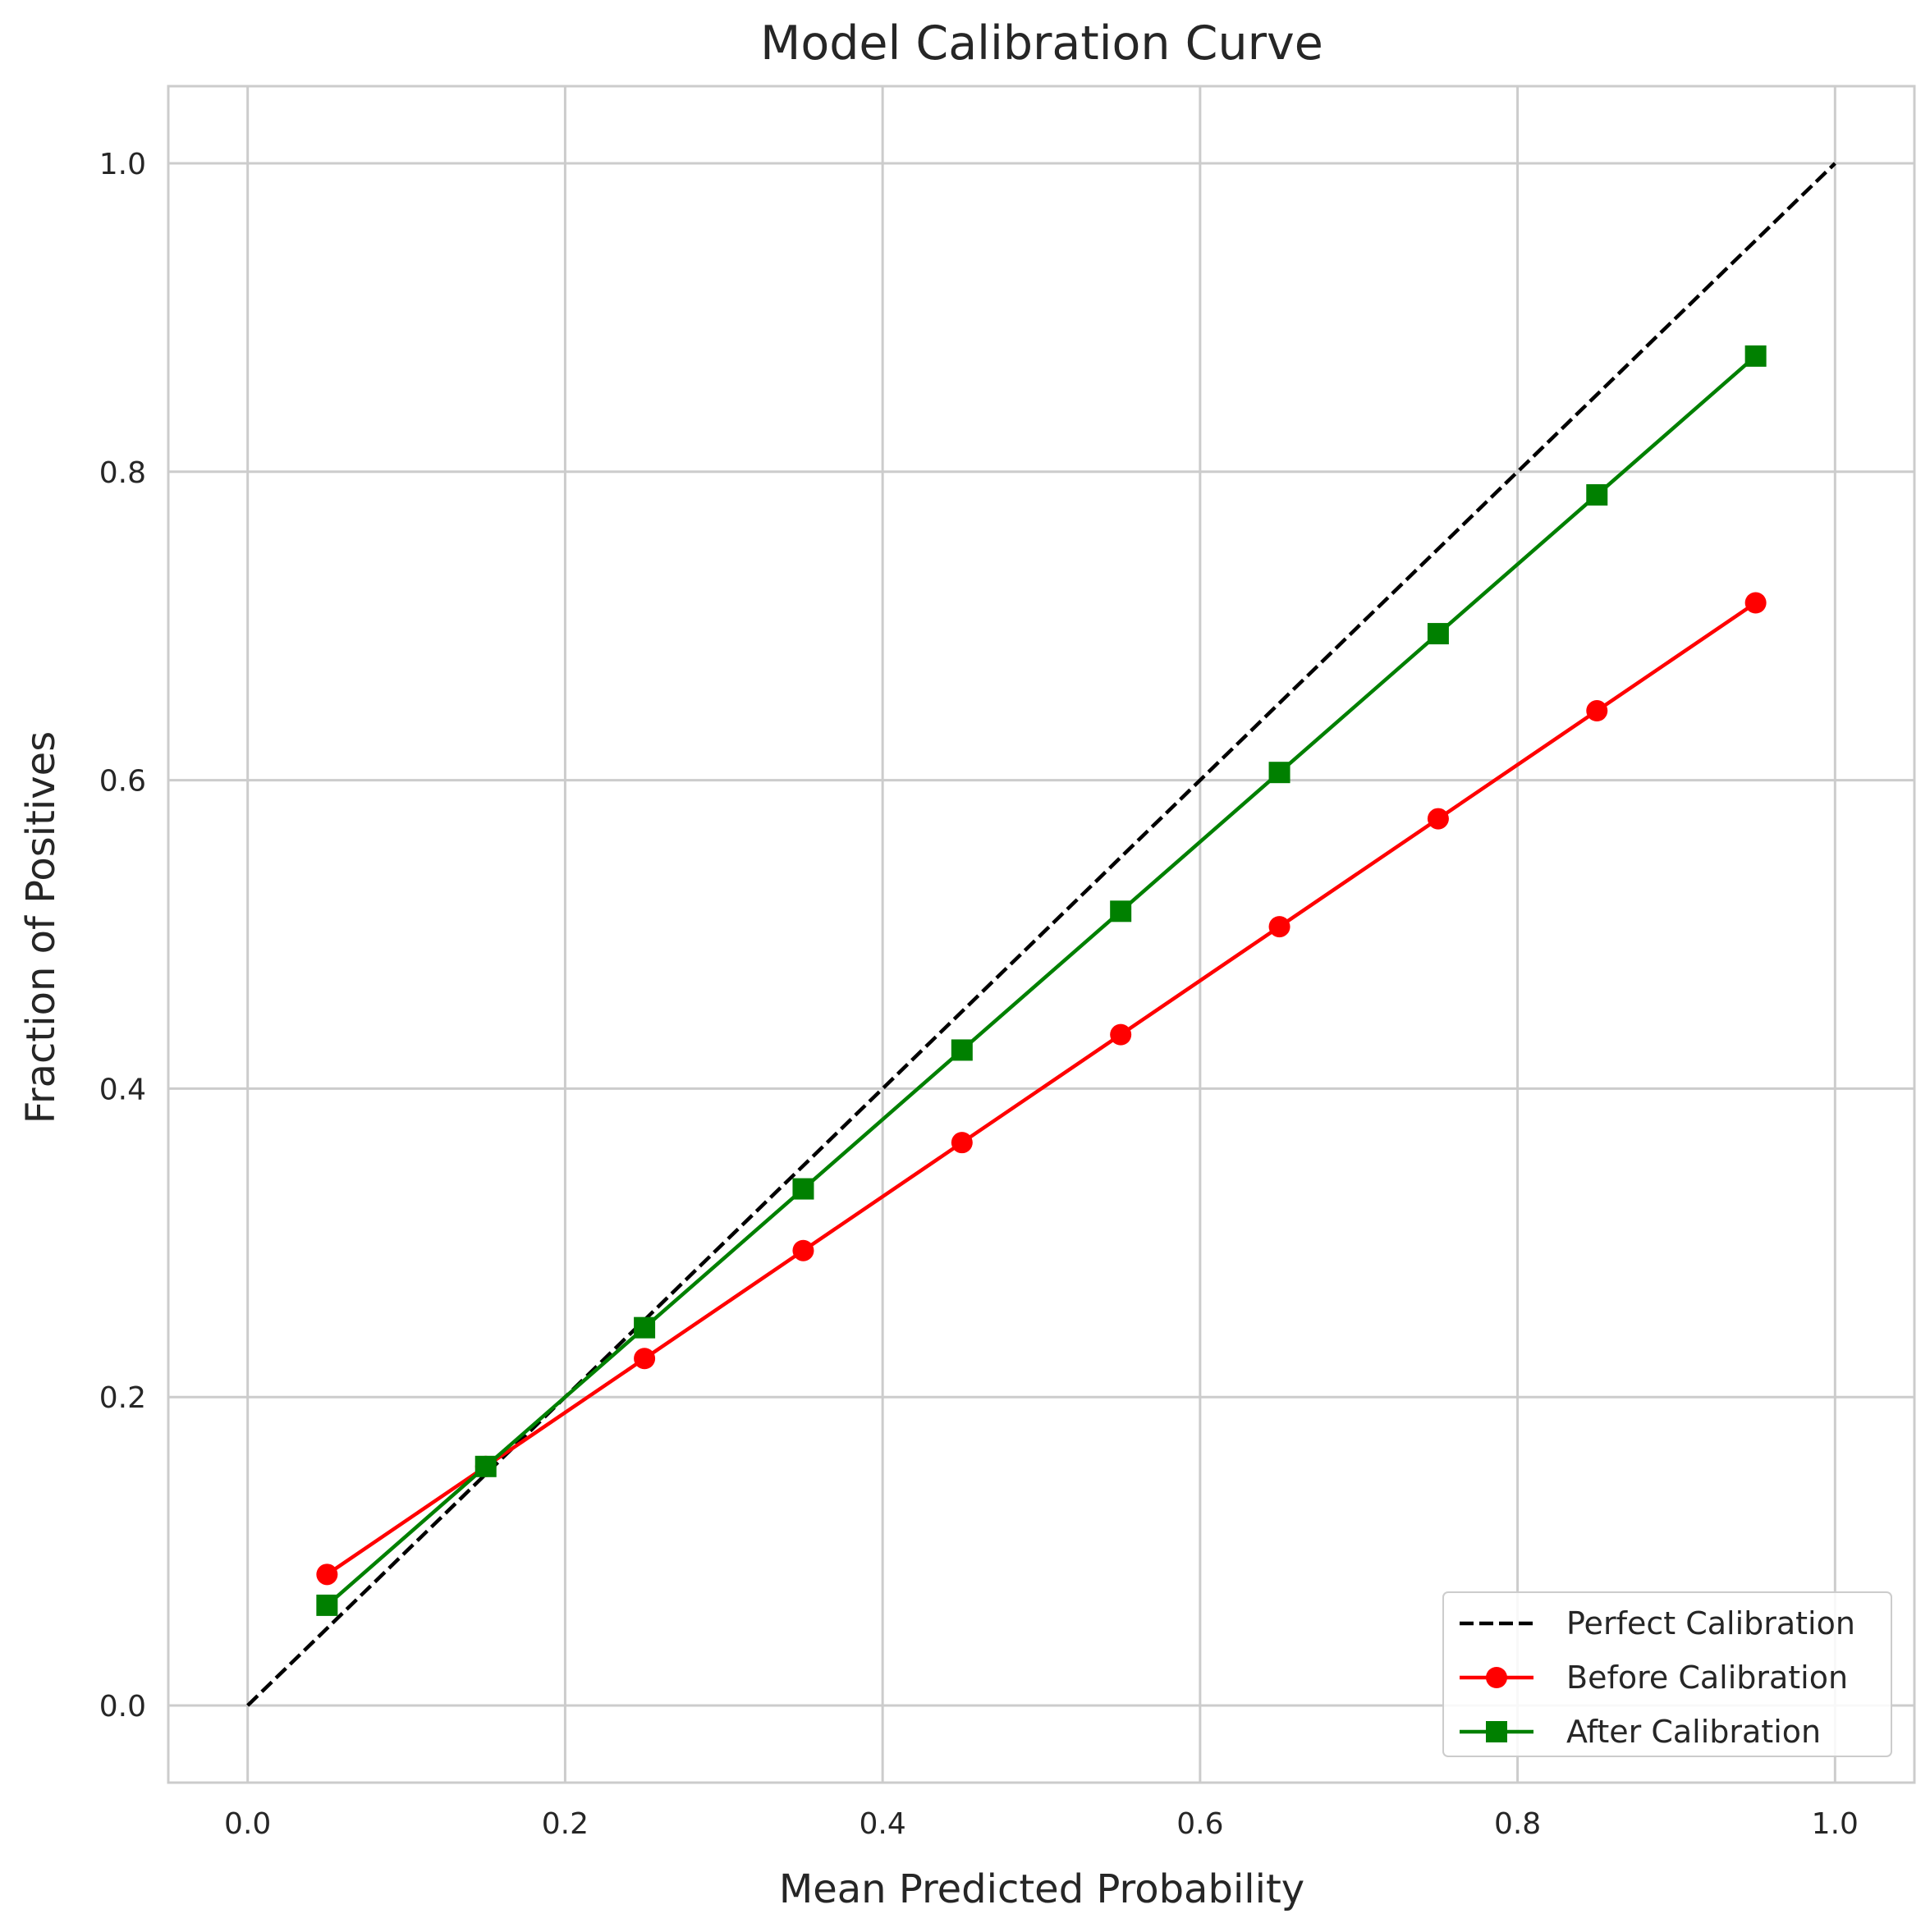  I want to click on legend-before-calibration-marker, so click(1496, 1677).